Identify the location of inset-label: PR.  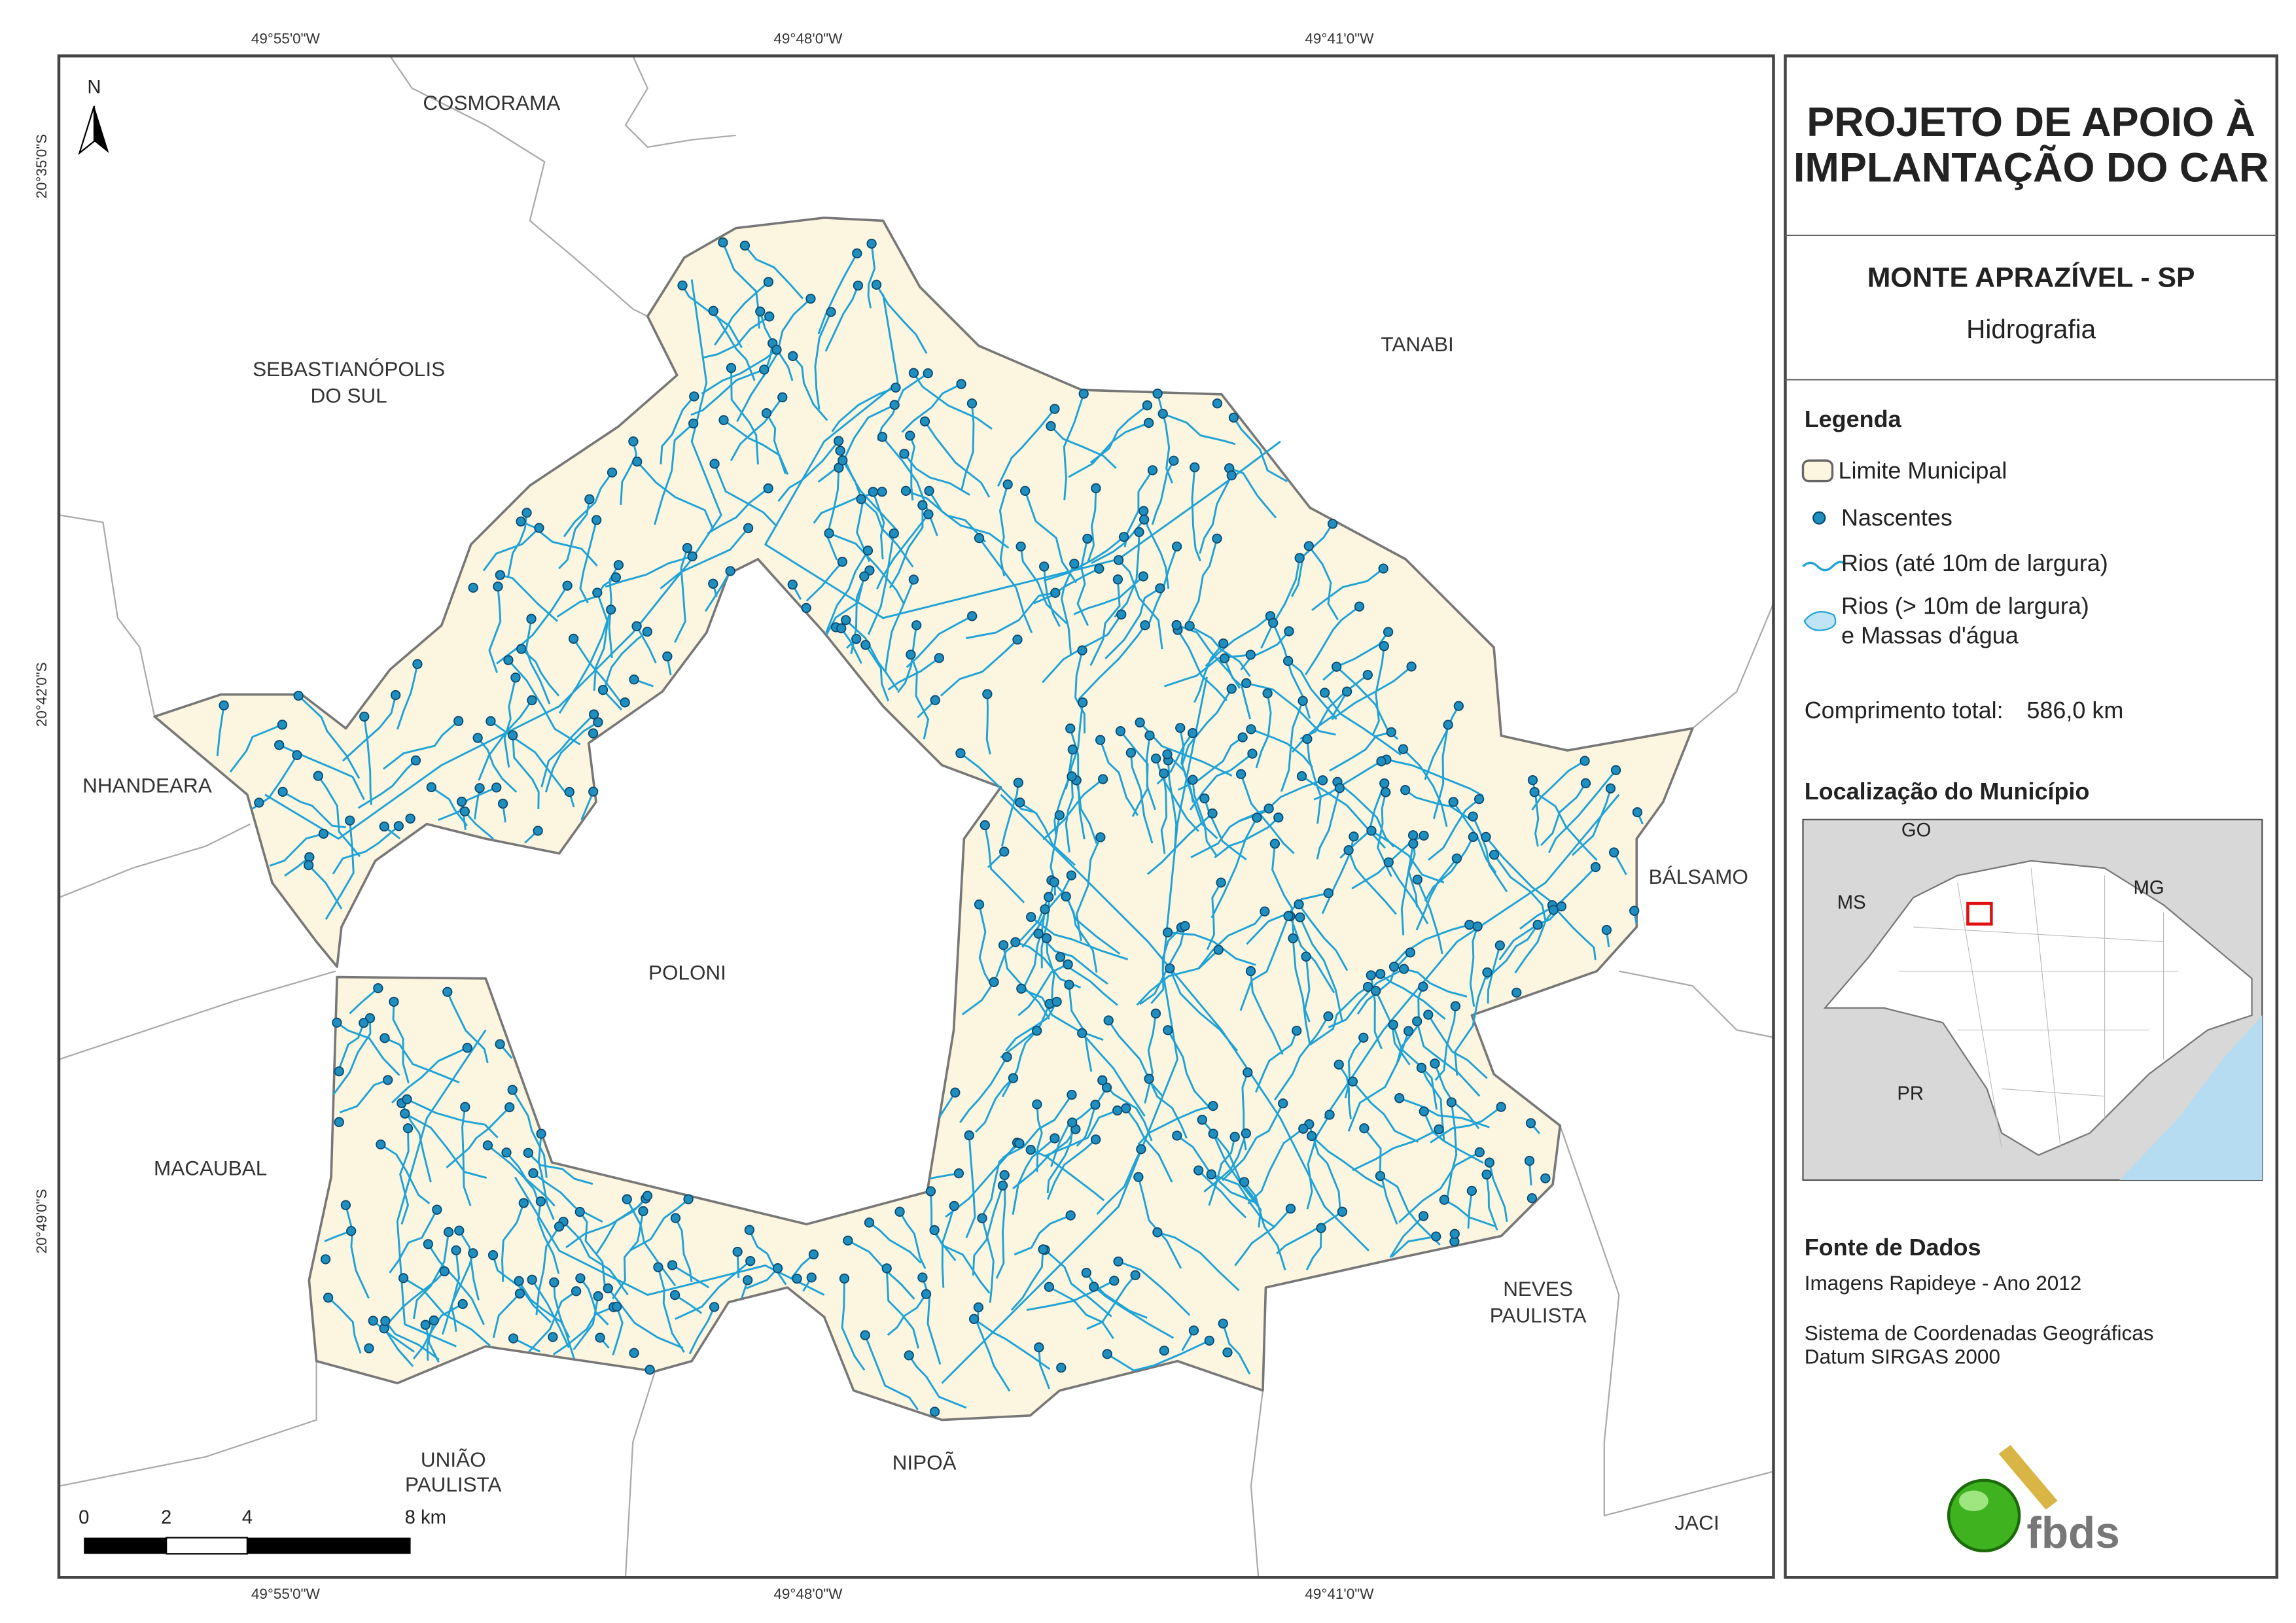
(1910, 1093).